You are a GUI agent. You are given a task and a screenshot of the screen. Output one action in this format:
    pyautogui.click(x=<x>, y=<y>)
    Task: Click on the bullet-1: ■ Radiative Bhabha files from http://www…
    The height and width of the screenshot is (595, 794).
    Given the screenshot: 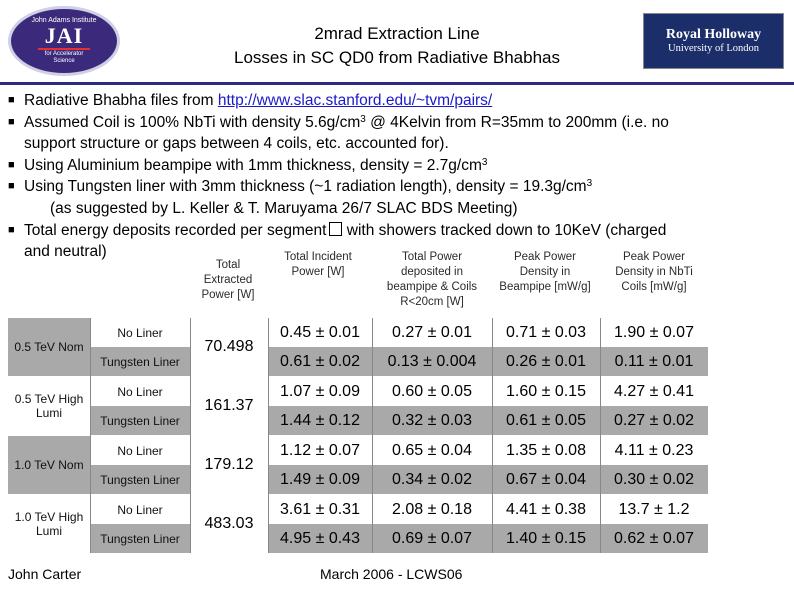 What is the action you would take?
    pyautogui.click(x=398, y=101)
    